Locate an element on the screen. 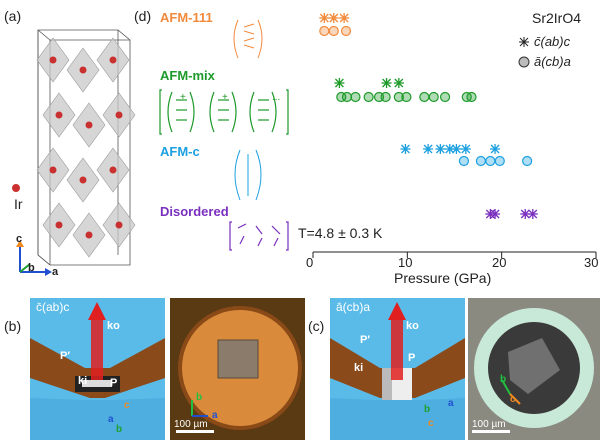 Image resolution: width=600 pixels, height=440 pixels. dac-schematic-b is located at coordinates (97, 369).